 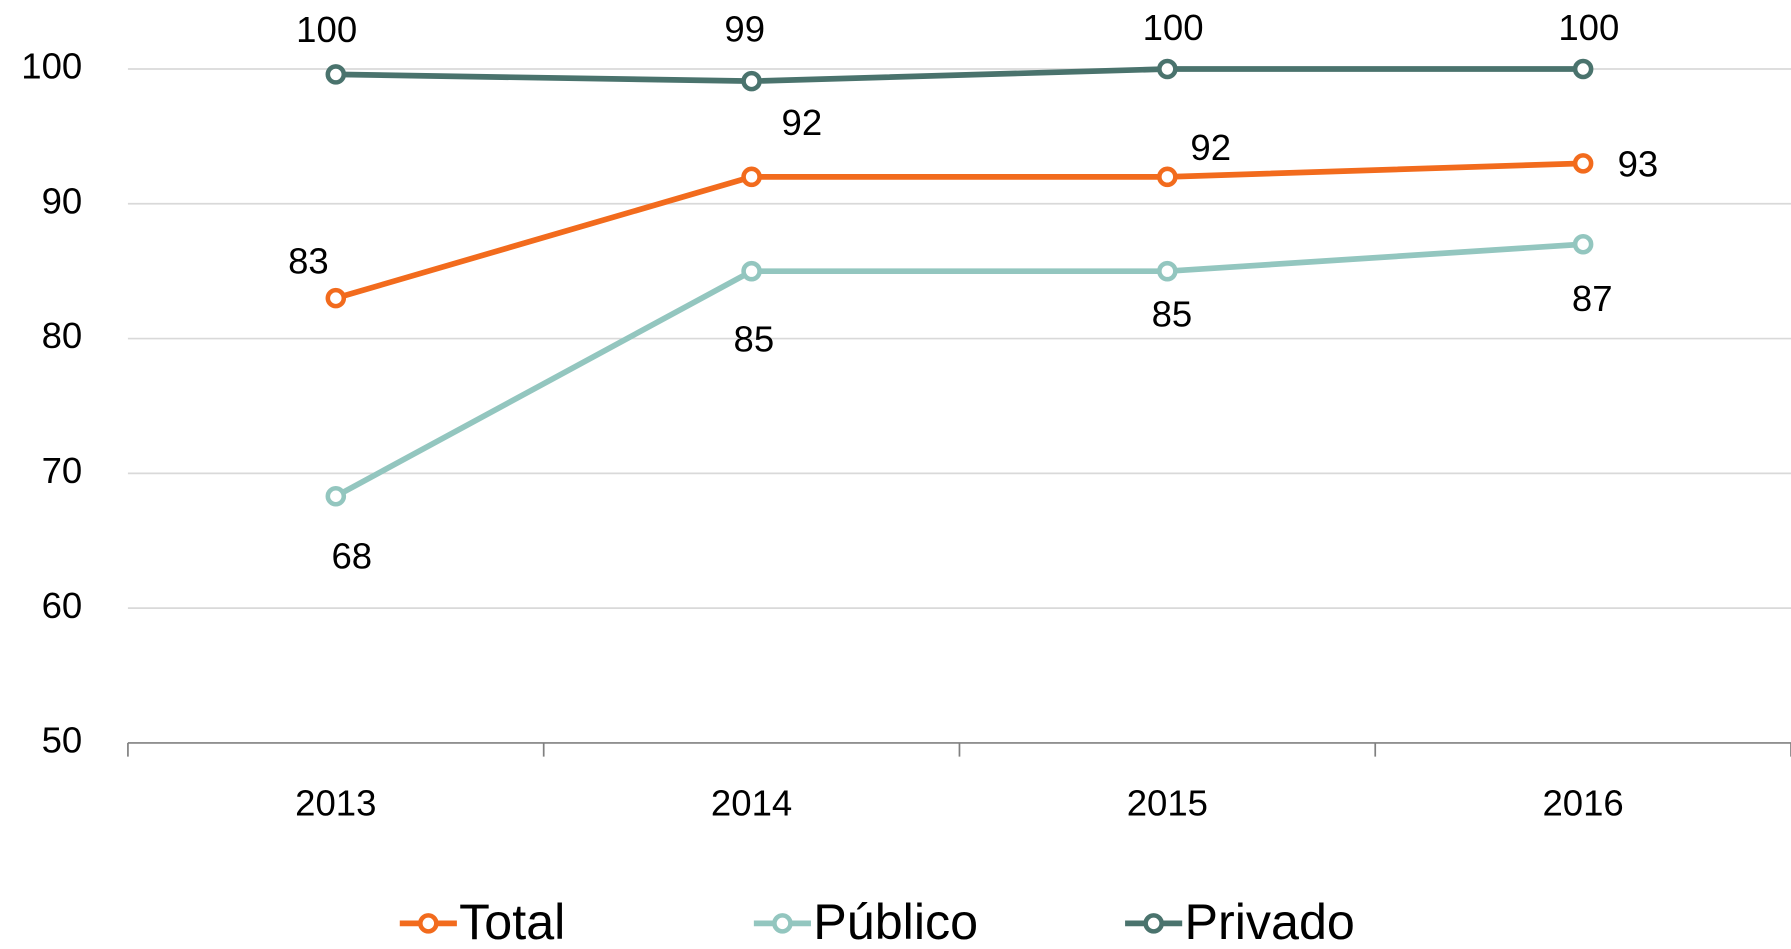 What do you see at coordinates (308, 261) in the screenshot?
I see `data-label: 83` at bounding box center [308, 261].